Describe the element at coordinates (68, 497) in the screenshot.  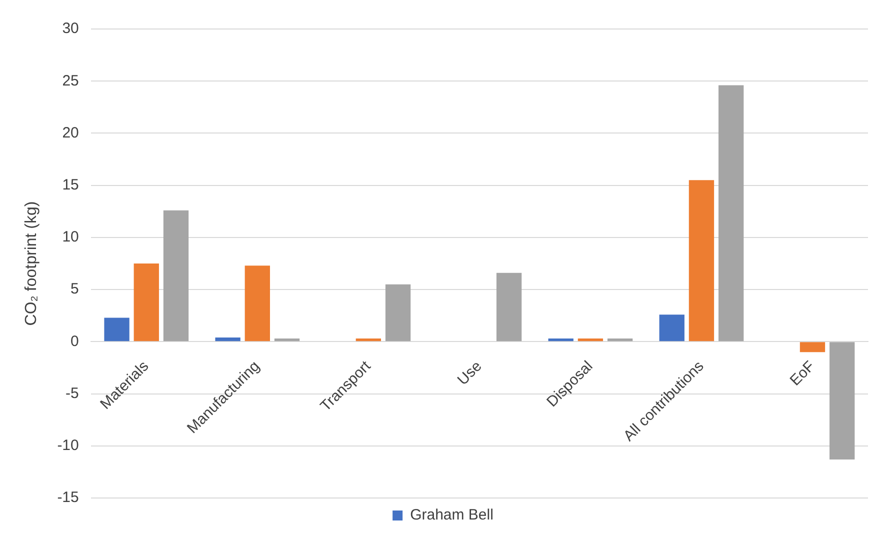
I see `y-tick-label: -15` at that location.